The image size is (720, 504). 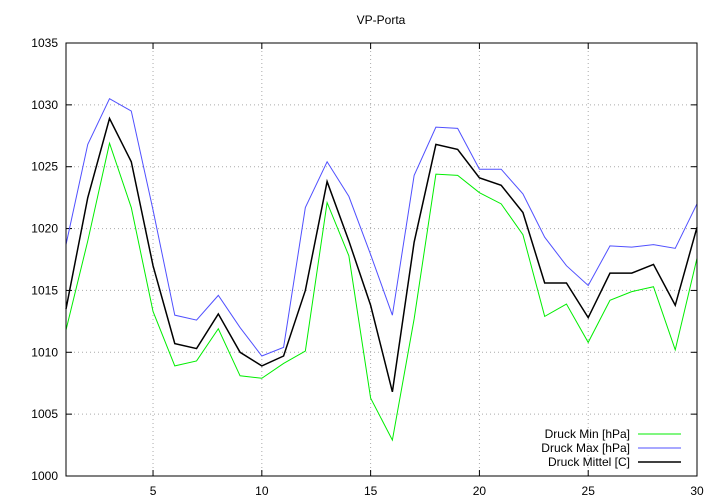 I want to click on y-tick-label: 1020, so click(x=44, y=229).